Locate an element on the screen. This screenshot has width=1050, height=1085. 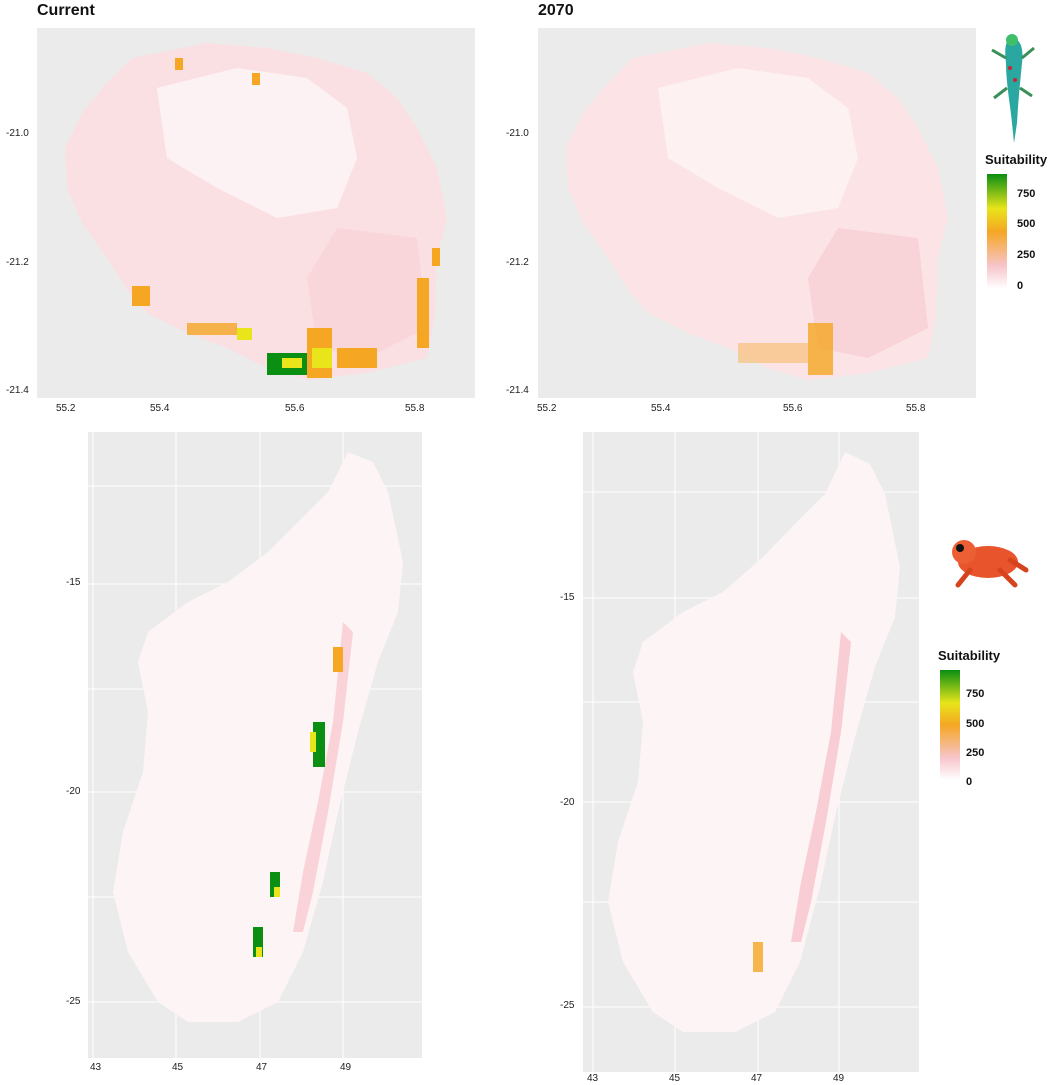
reunion-2070-map is located at coordinates (757, 213).